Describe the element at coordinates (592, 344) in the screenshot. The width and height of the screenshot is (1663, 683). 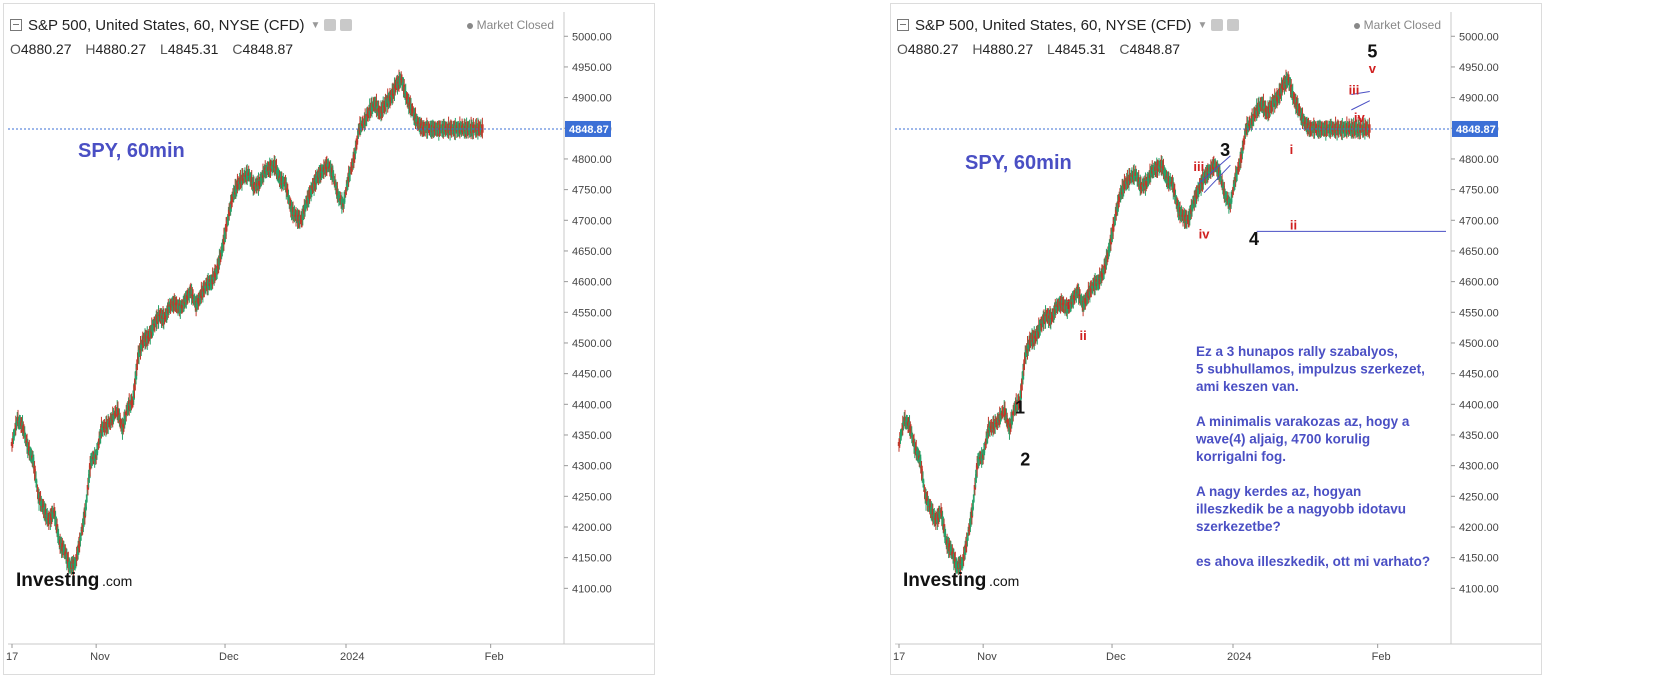
I see `y-tick-label: 4500.00` at that location.